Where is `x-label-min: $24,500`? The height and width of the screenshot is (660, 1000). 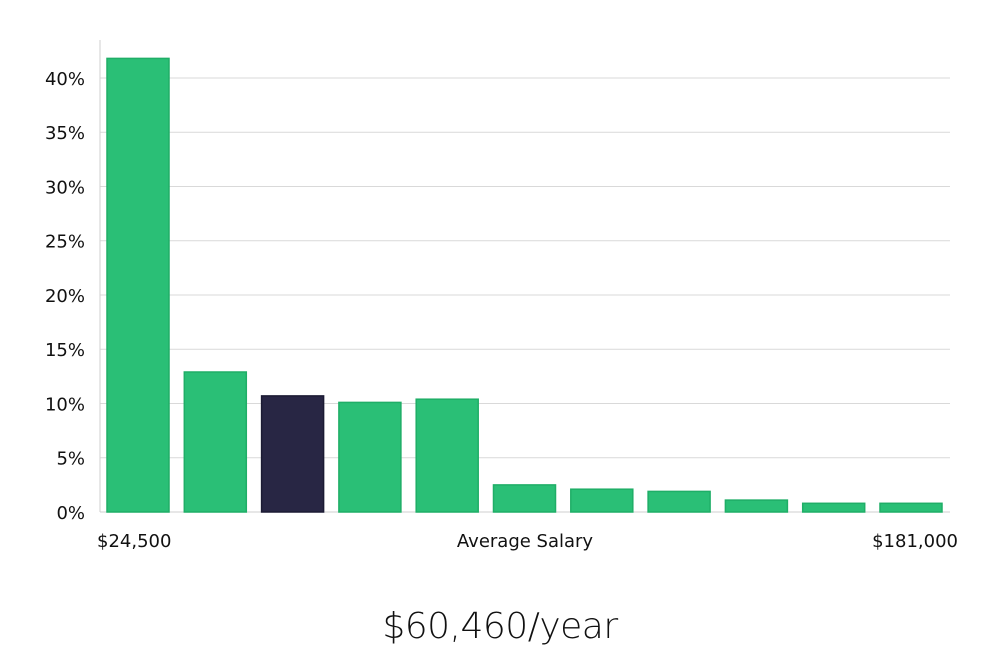
x-label-min: $24,500 is located at coordinates (134, 541).